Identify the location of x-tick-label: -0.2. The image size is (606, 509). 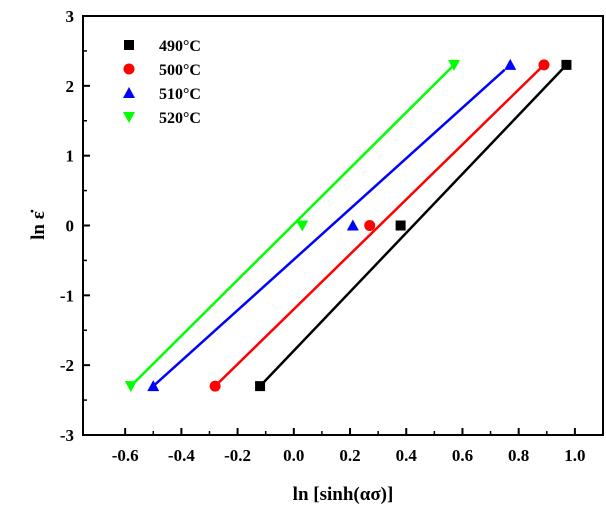
(237, 455).